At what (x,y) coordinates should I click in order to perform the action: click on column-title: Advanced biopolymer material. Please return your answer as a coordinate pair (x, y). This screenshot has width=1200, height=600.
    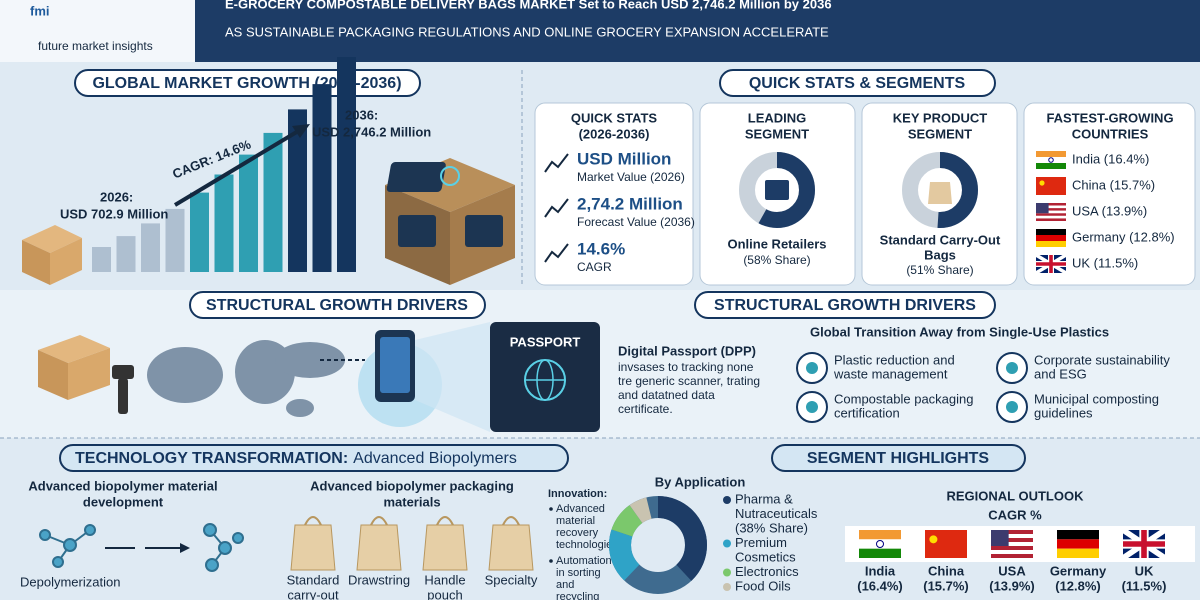
    Looking at the image, I should click on (122, 485).